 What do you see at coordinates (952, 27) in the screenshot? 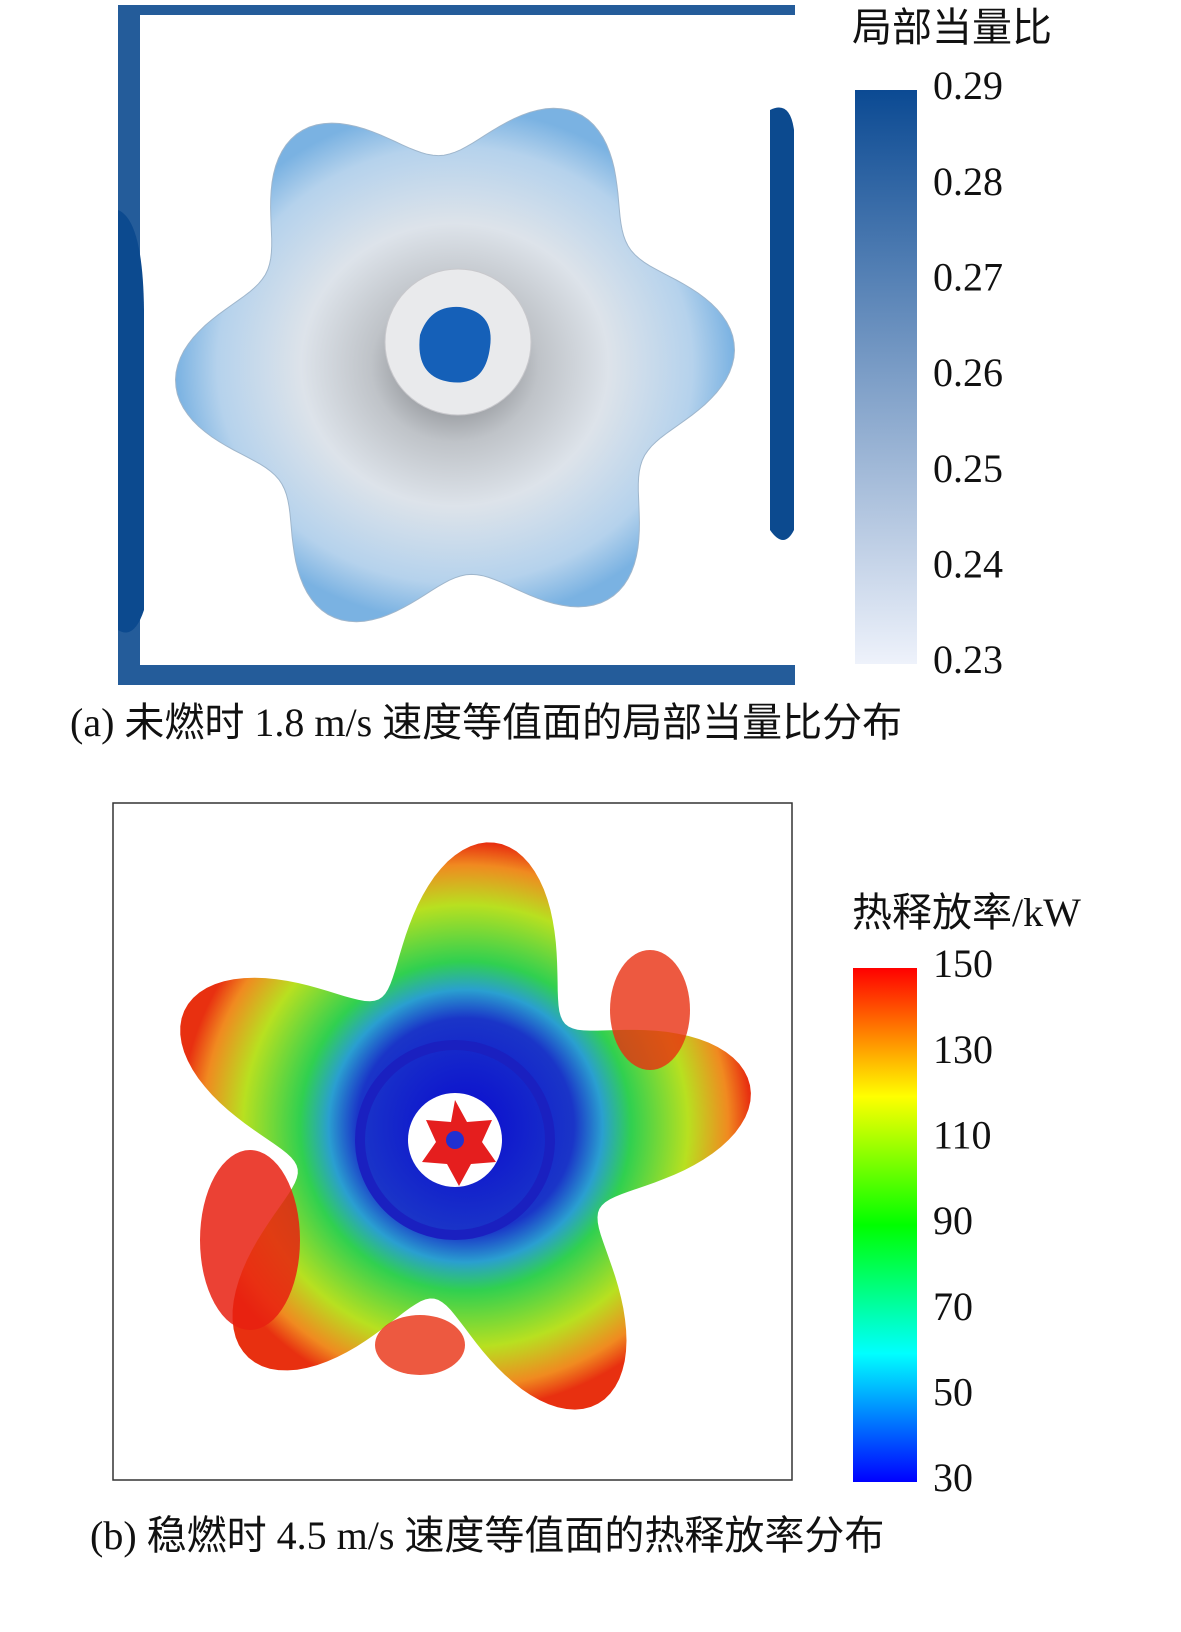
I see `colorbar-title: 局部当量比` at bounding box center [952, 27].